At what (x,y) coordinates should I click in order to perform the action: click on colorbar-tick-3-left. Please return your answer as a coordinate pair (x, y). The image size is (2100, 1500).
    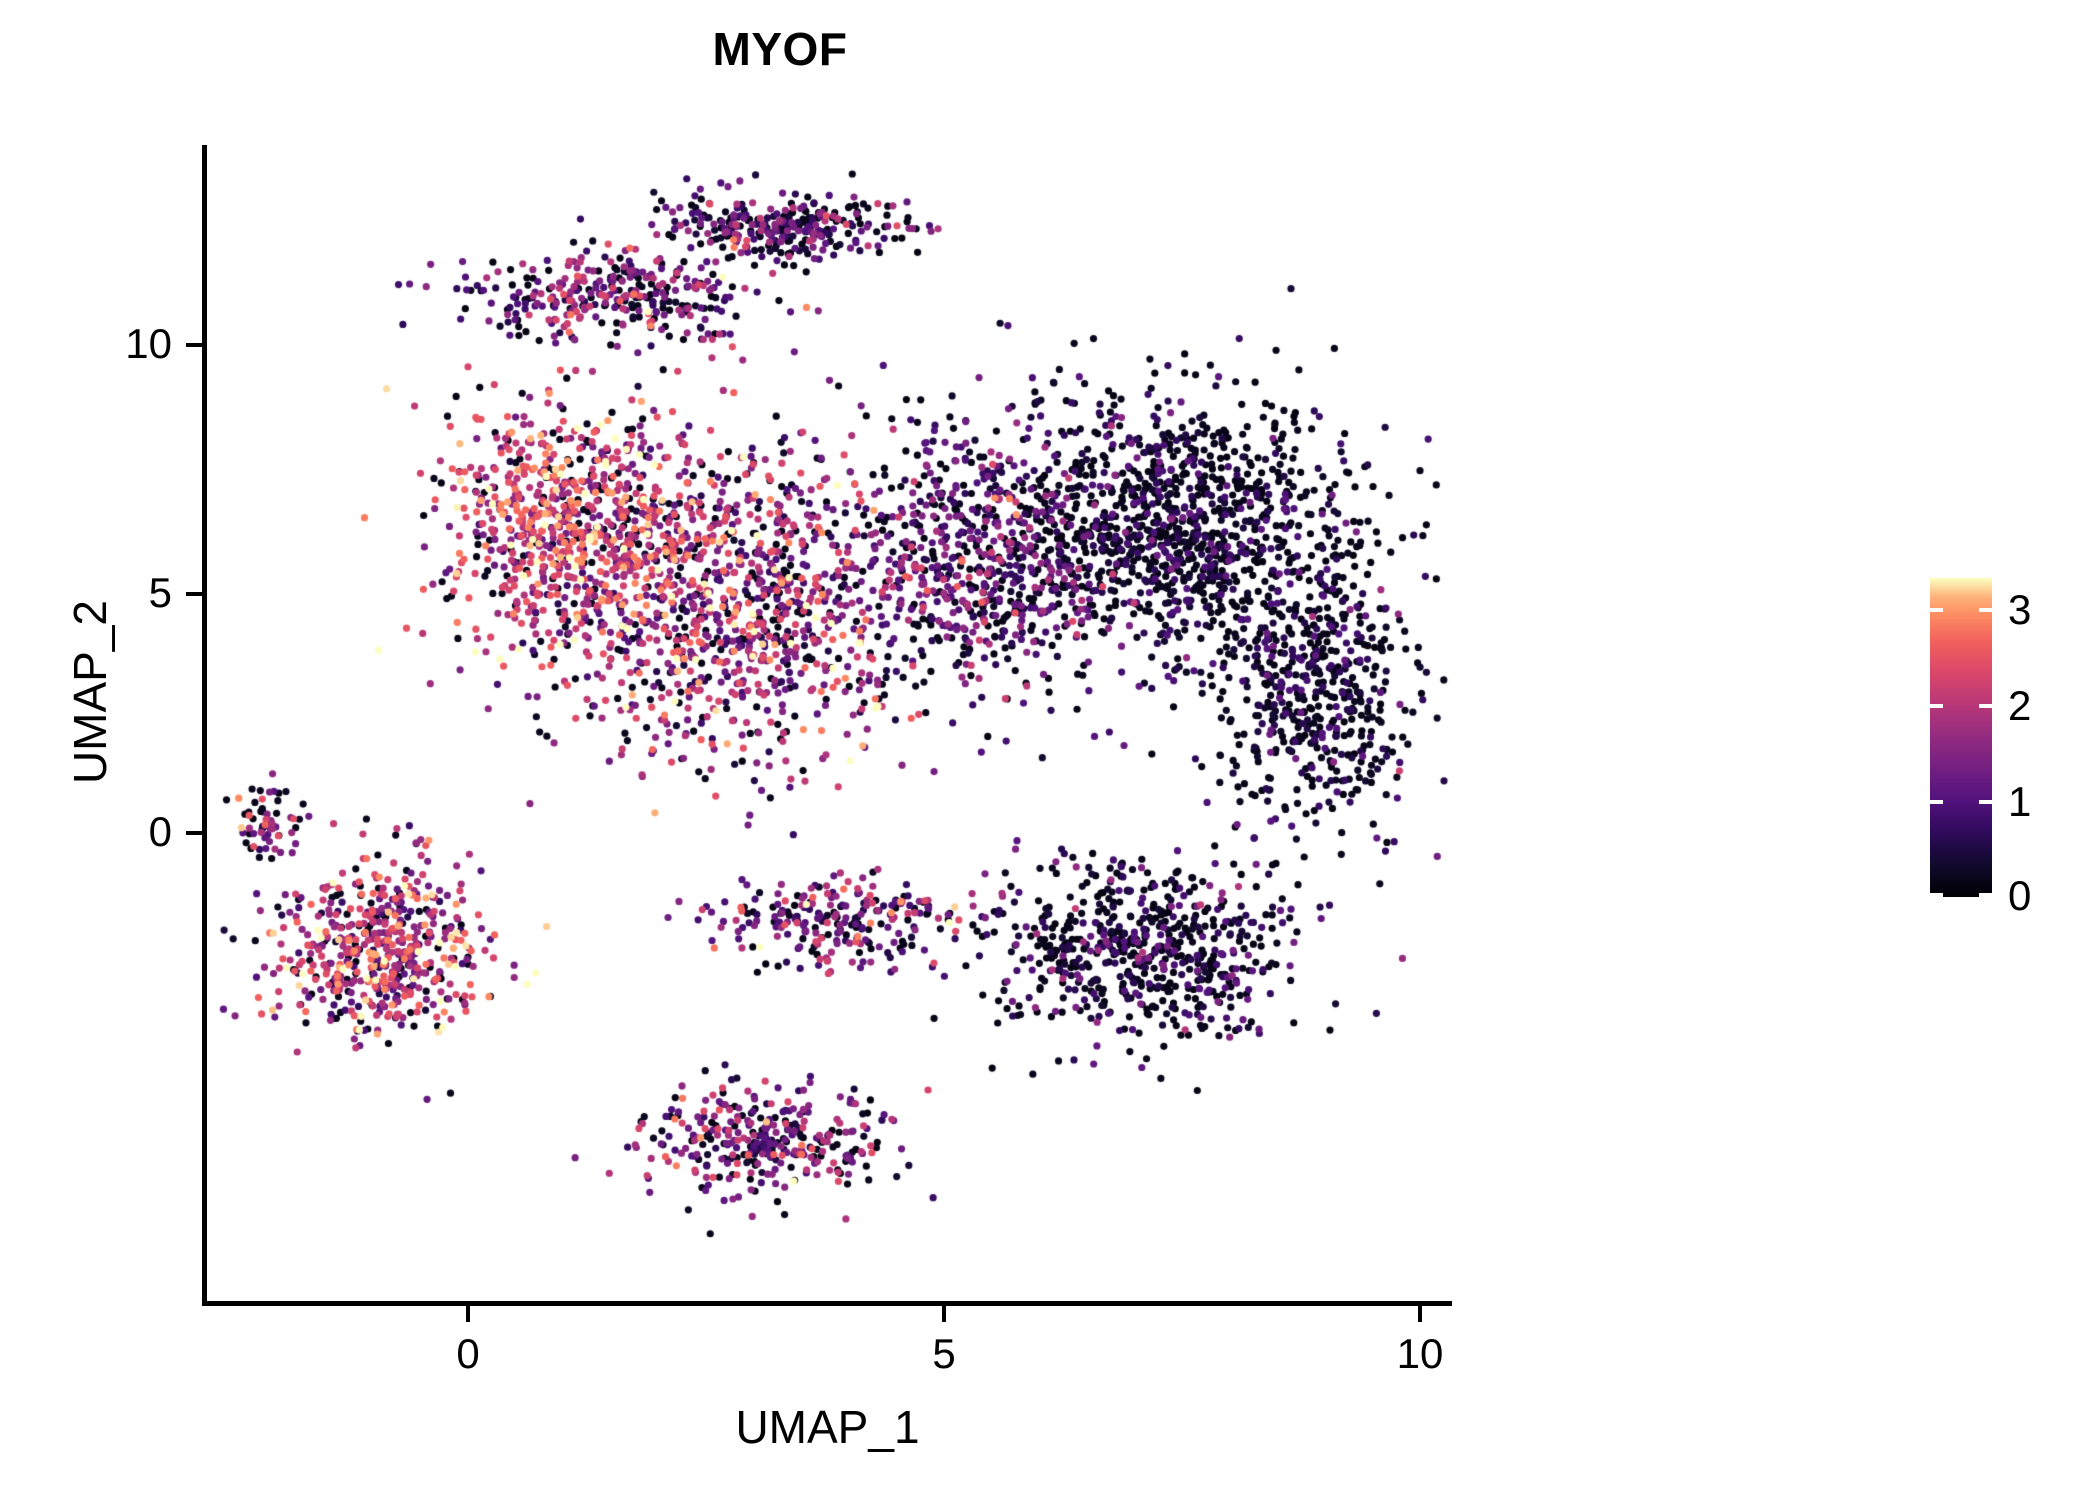
    Looking at the image, I should click on (1936, 610).